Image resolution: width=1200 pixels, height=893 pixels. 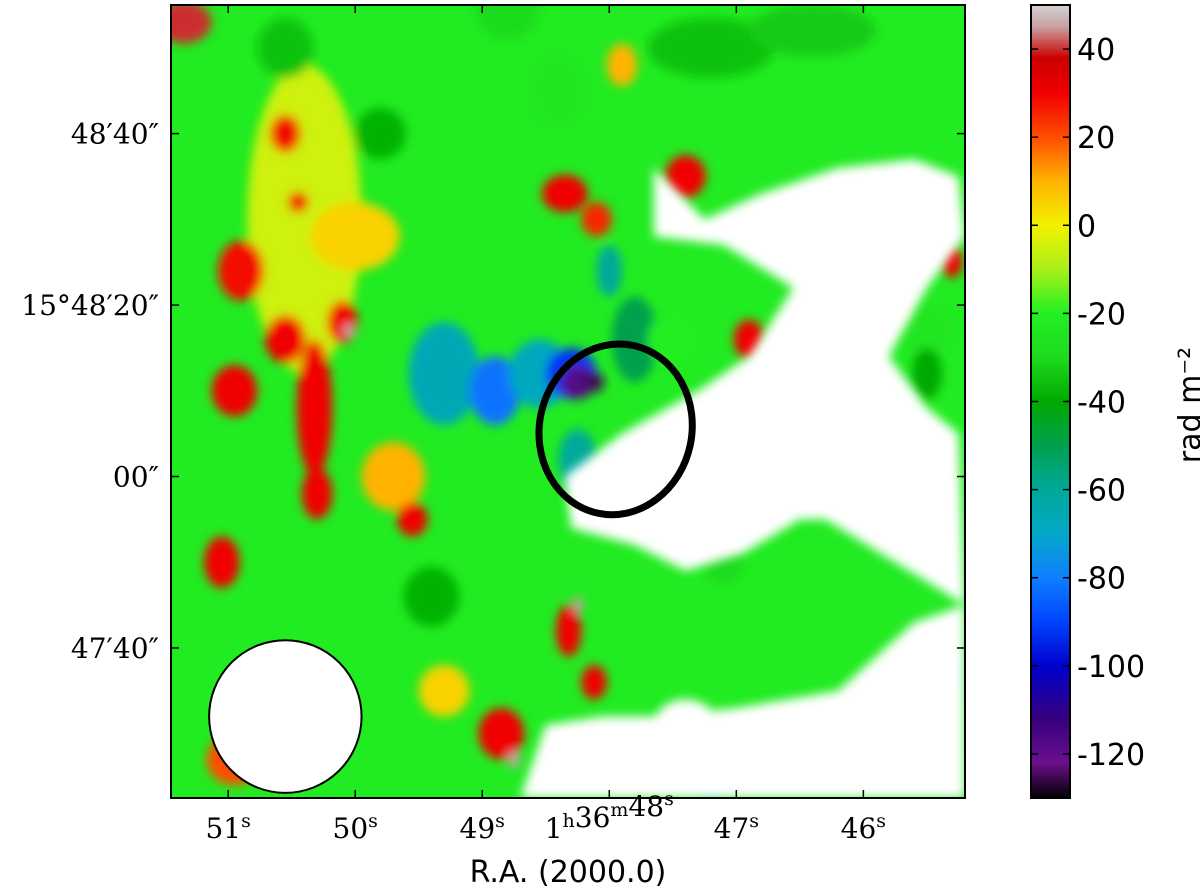 What do you see at coordinates (136, 477) in the screenshot?
I see `y-tick-label: 00″` at bounding box center [136, 477].